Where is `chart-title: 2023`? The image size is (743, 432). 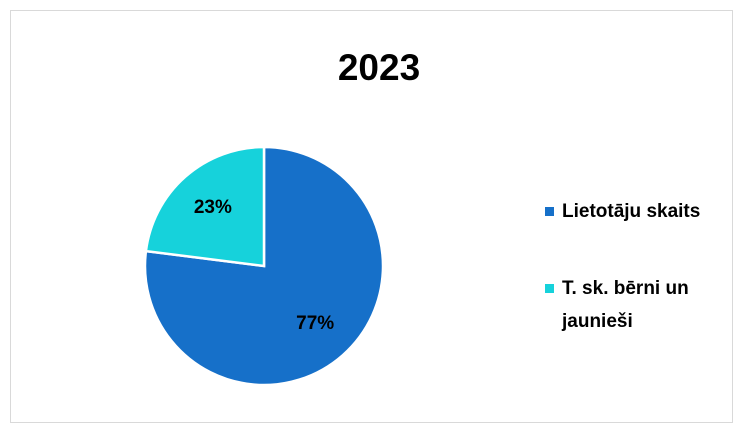 chart-title: 2023 is located at coordinates (379, 67).